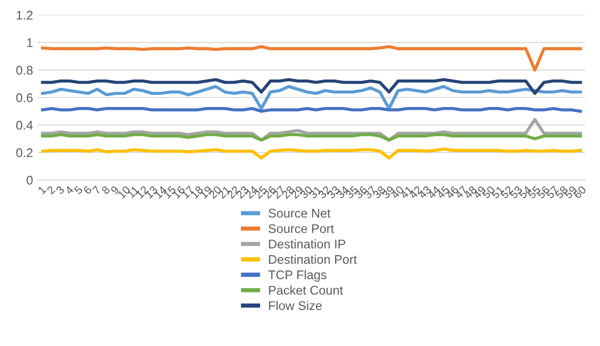 The image size is (600, 346). Describe the element at coordinates (87, 190) in the screenshot. I see `x-tick-label: 6` at that location.